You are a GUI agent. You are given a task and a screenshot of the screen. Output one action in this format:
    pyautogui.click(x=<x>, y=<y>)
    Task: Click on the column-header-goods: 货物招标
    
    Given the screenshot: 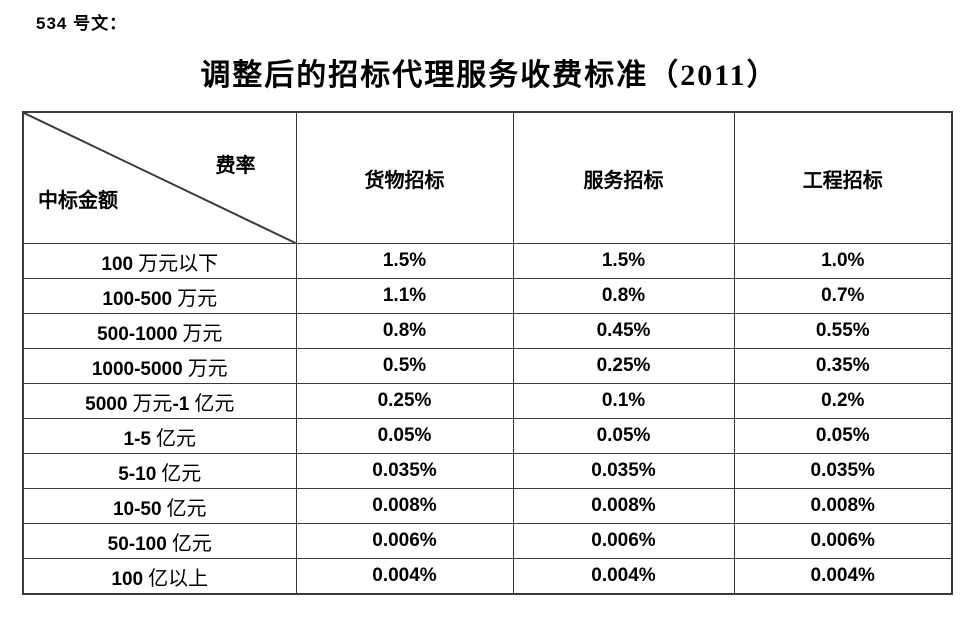 What is the action you would take?
    pyautogui.click(x=404, y=177)
    